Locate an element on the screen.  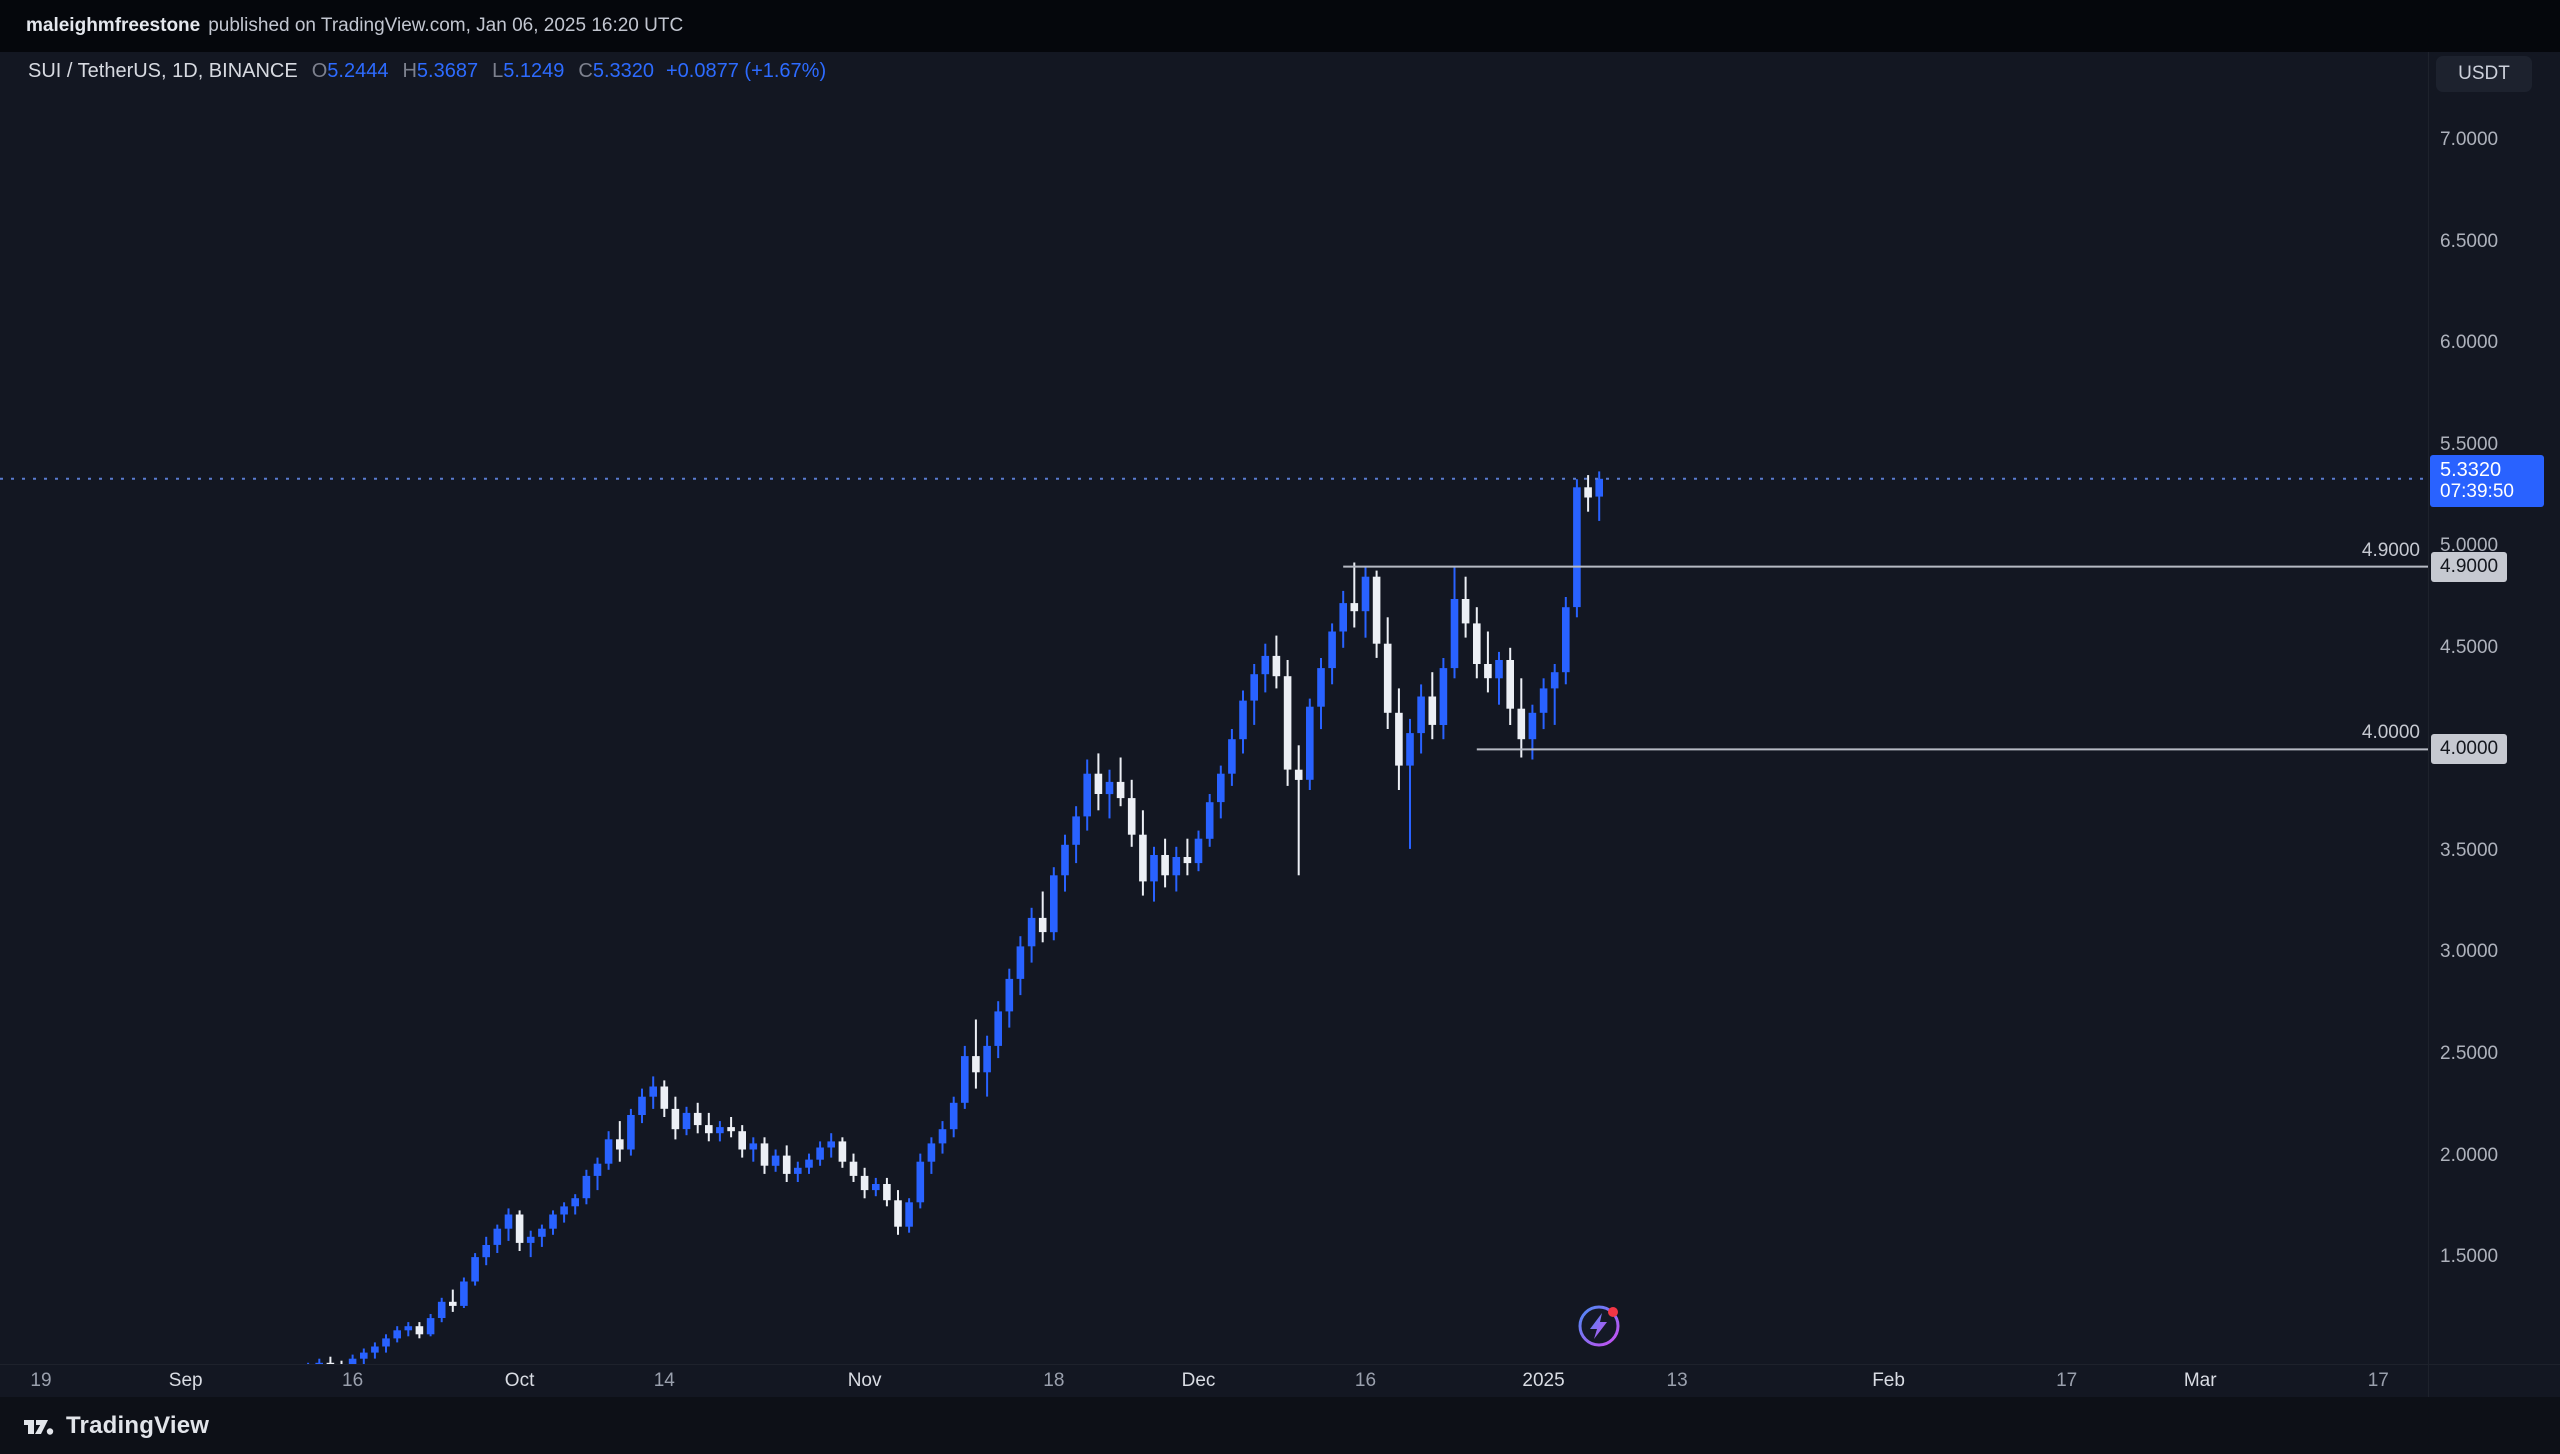
time-tick-label: Nov is located at coordinates (864, 1380).